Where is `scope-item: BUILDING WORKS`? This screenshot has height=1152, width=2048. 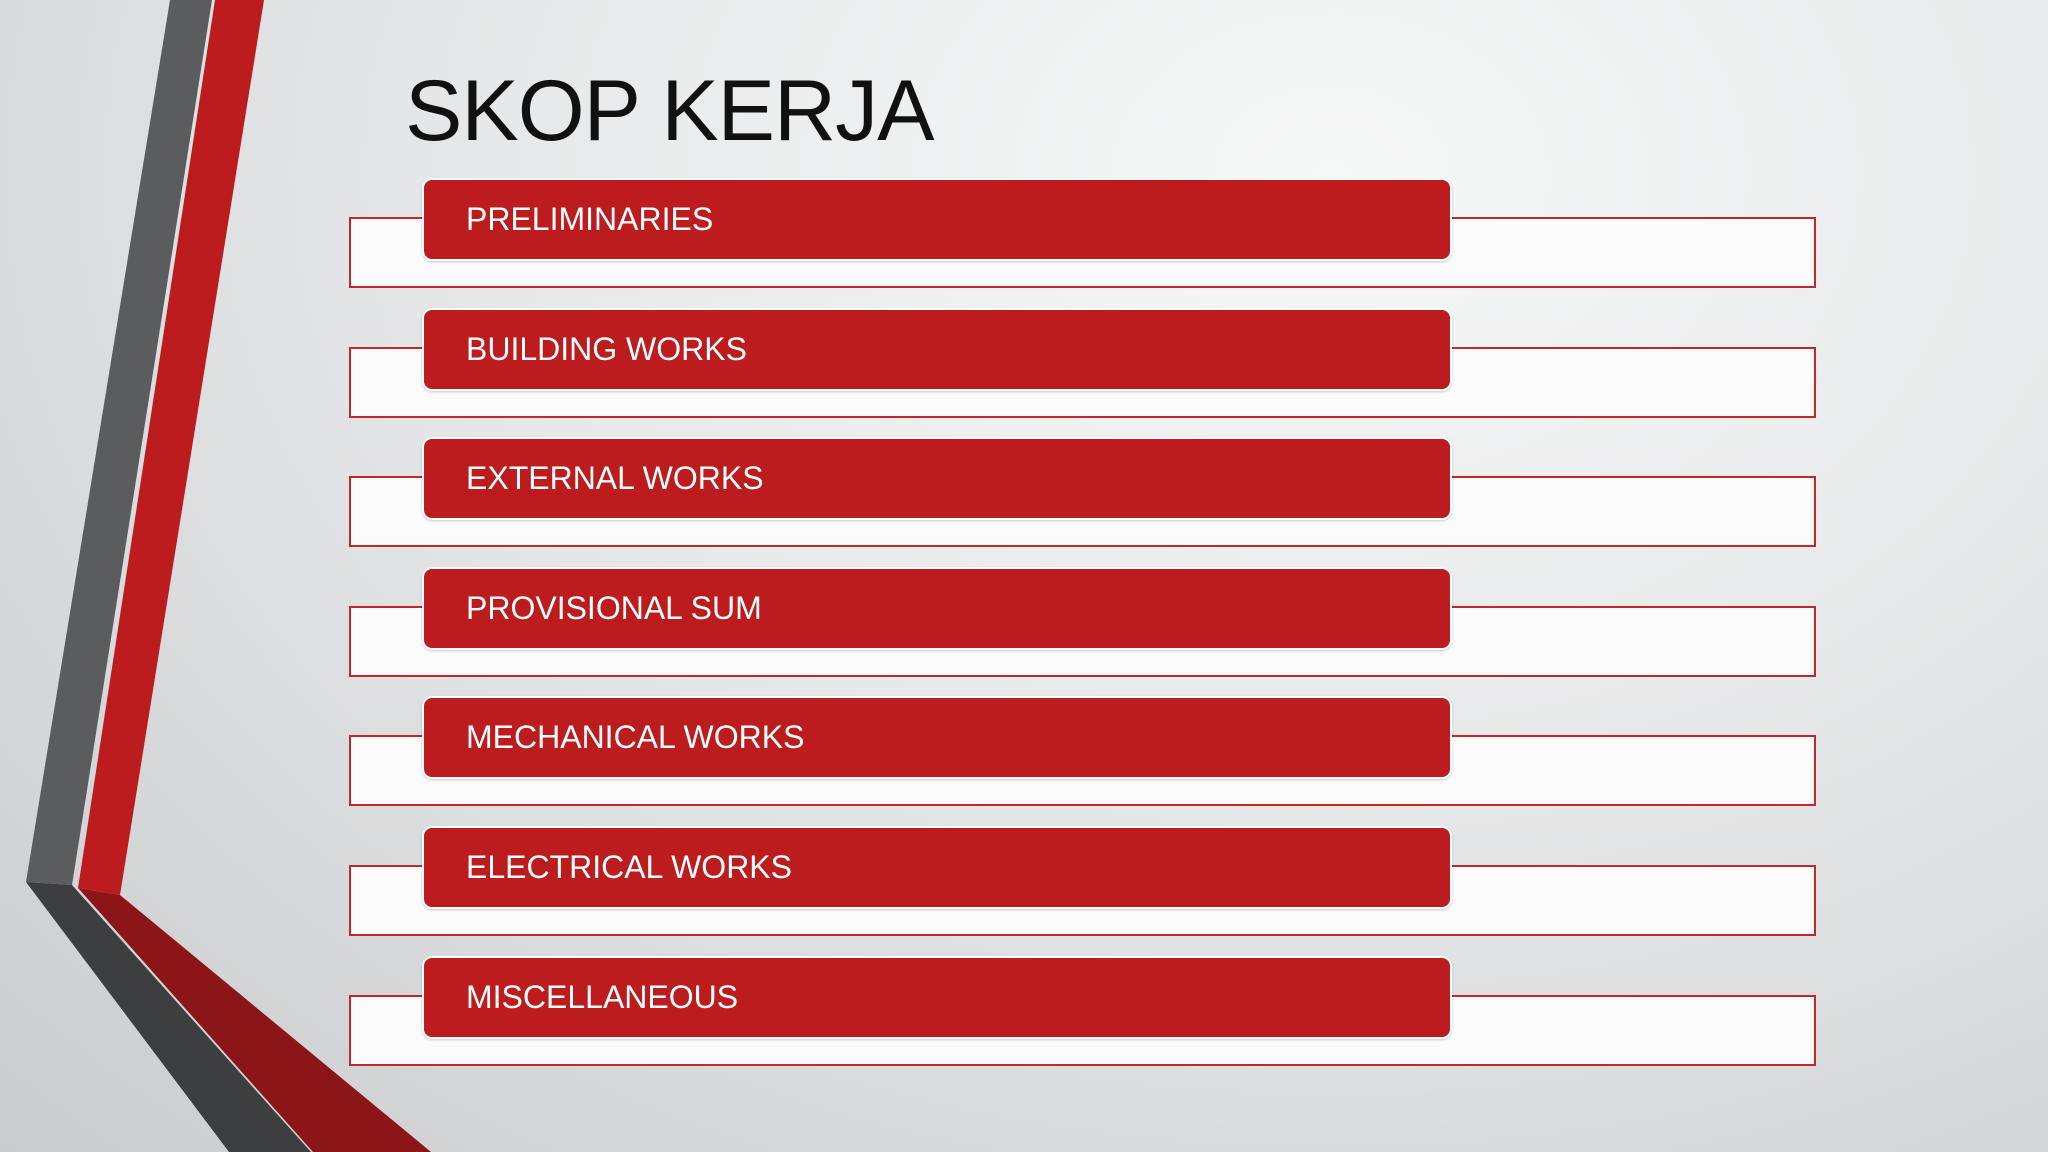
scope-item: BUILDING WORKS is located at coordinates (1024, 382).